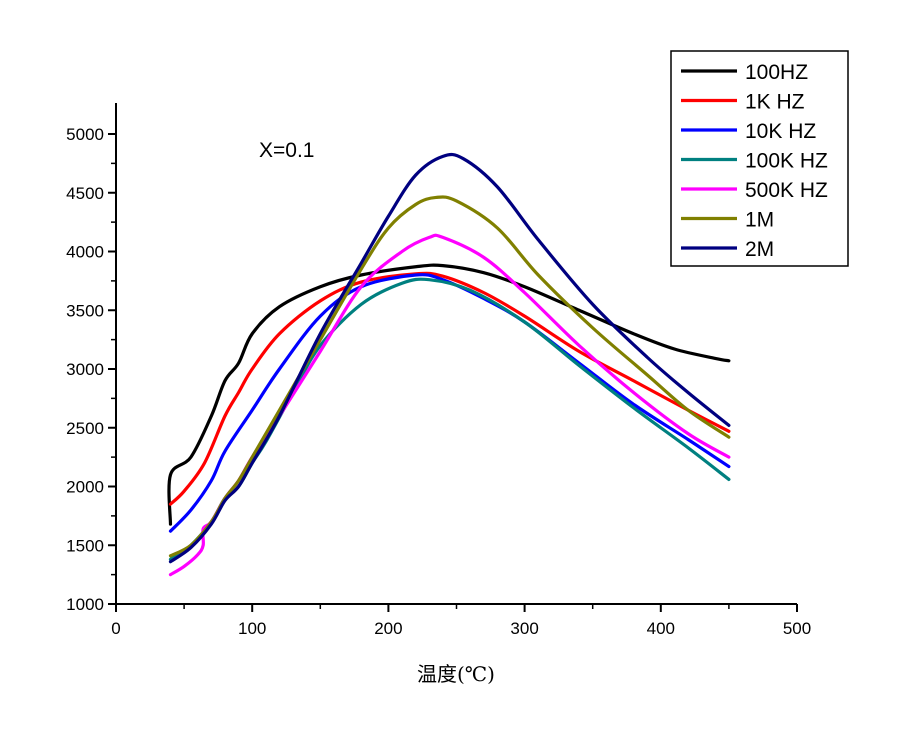 The image size is (900, 735). What do you see at coordinates (85, 369) in the screenshot?
I see `y-tick-label: 3000` at bounding box center [85, 369].